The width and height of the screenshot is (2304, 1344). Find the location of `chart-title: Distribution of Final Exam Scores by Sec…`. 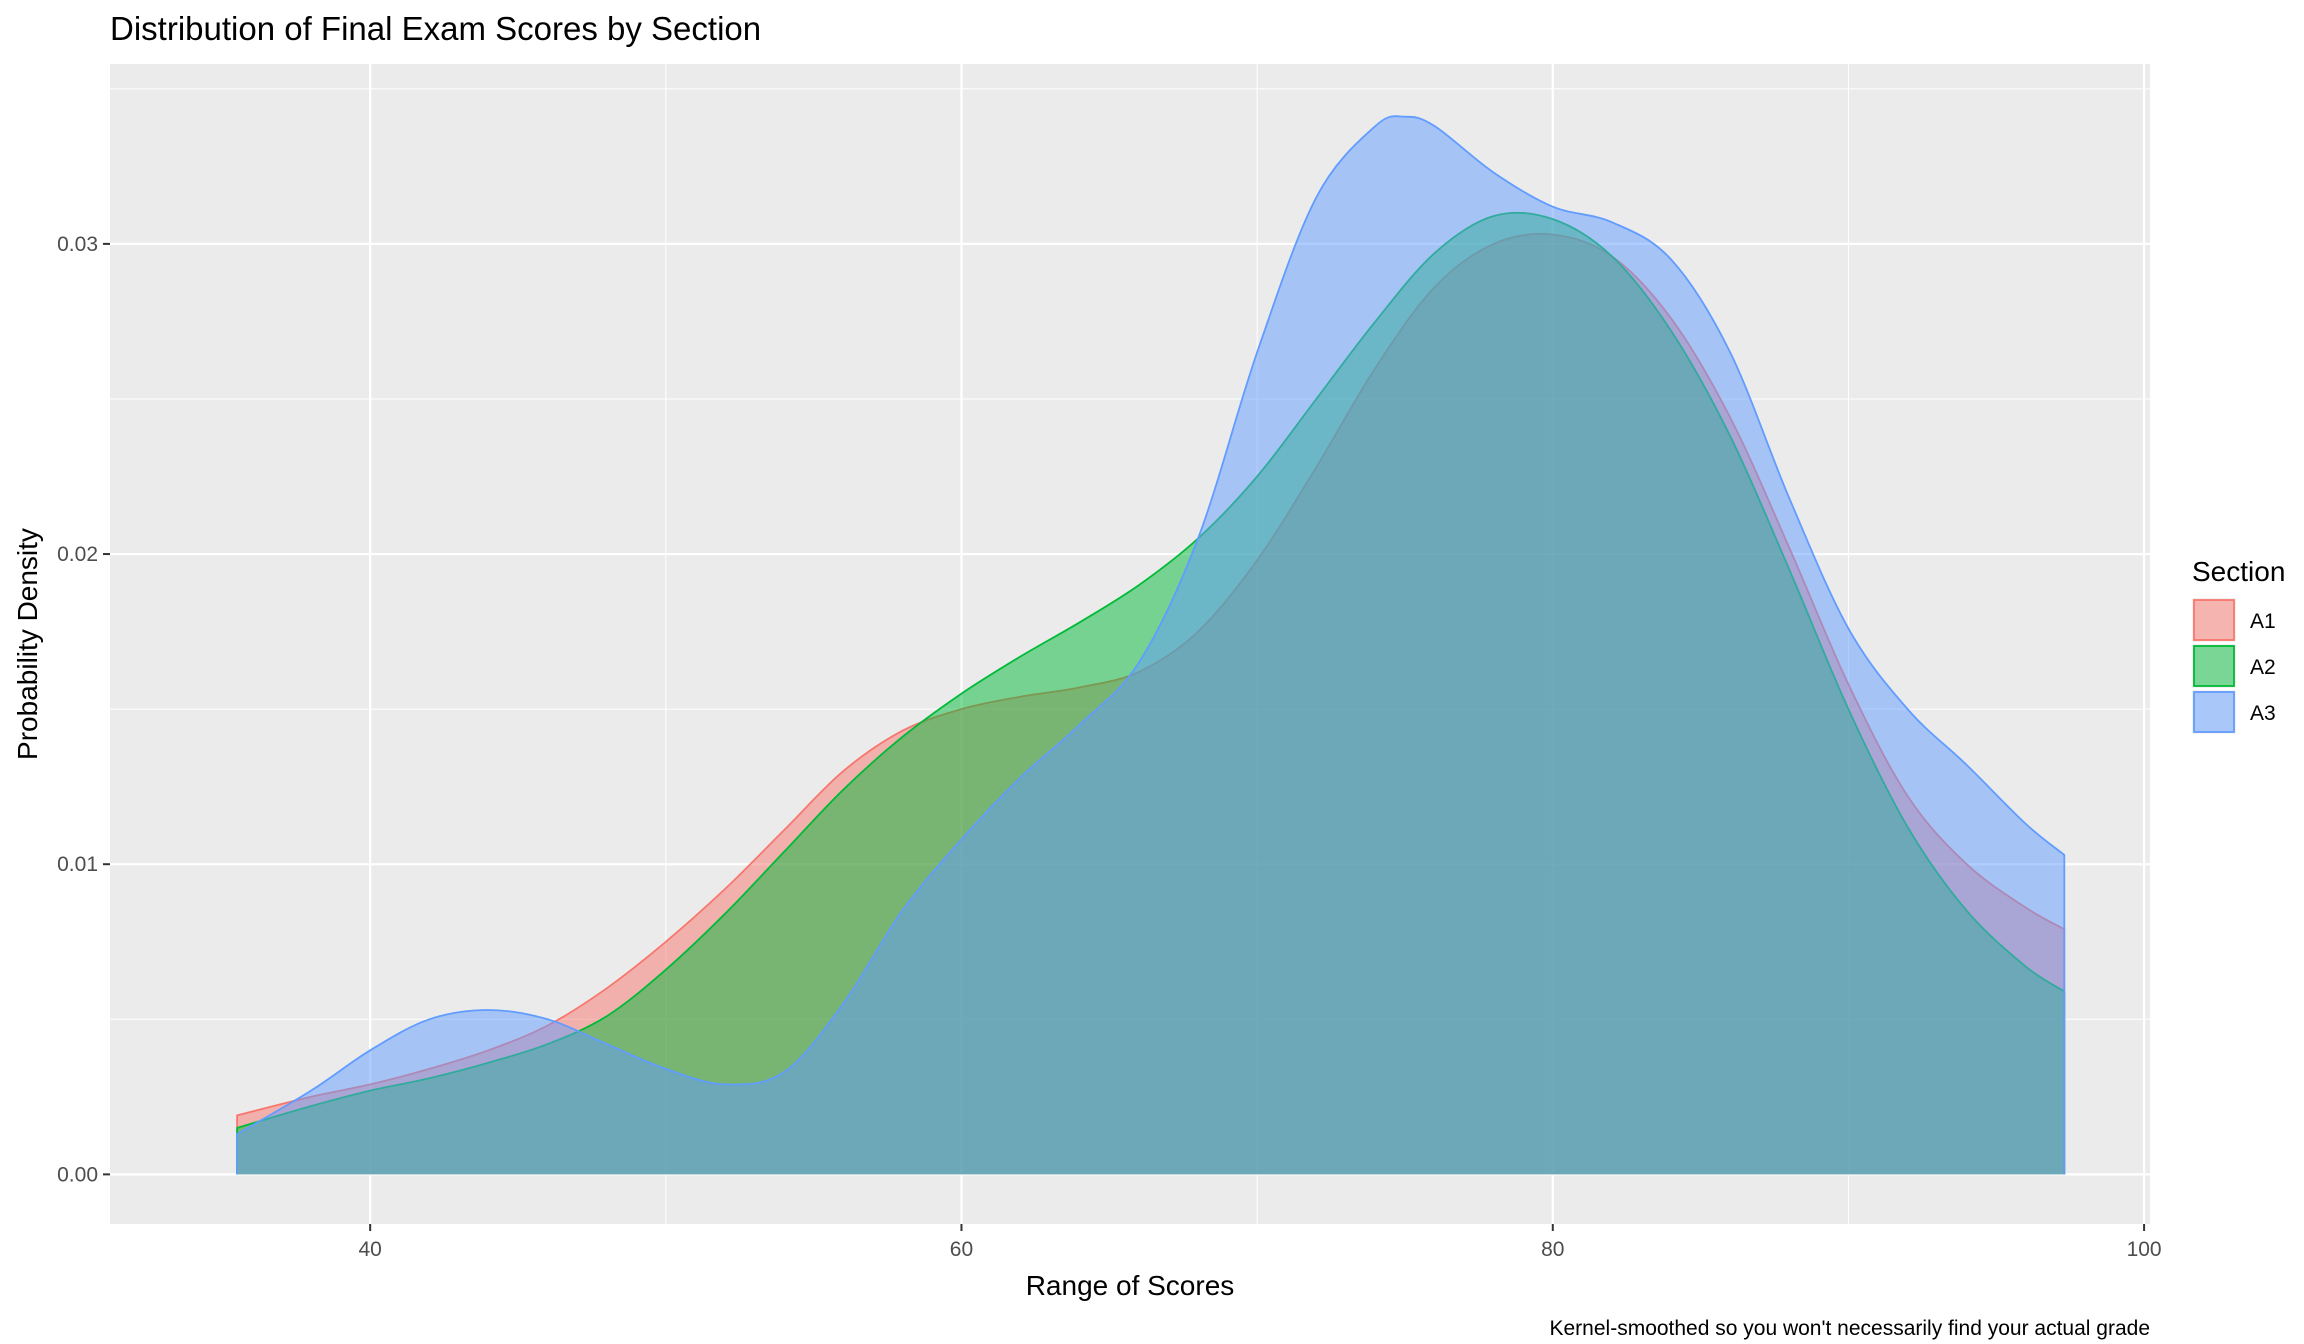

chart-title: Distribution of Final Exam Scores by Sec… is located at coordinates (435, 28).